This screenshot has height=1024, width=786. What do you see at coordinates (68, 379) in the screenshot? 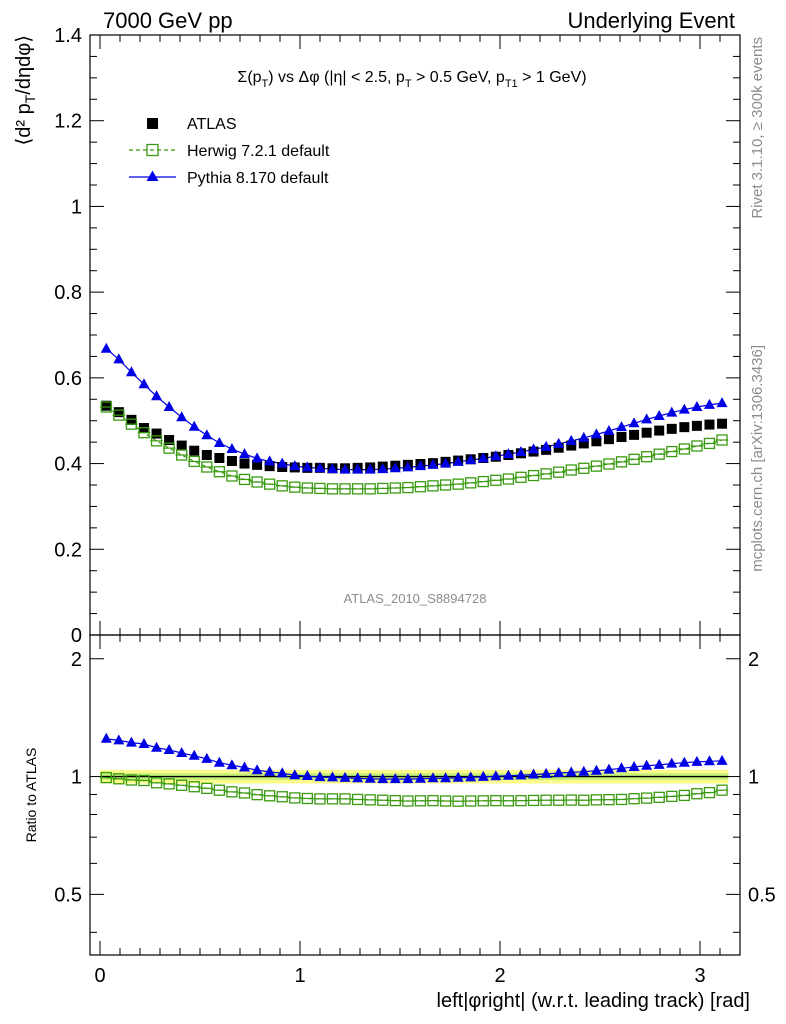
I see `y-tick-label: 0.6` at bounding box center [68, 379].